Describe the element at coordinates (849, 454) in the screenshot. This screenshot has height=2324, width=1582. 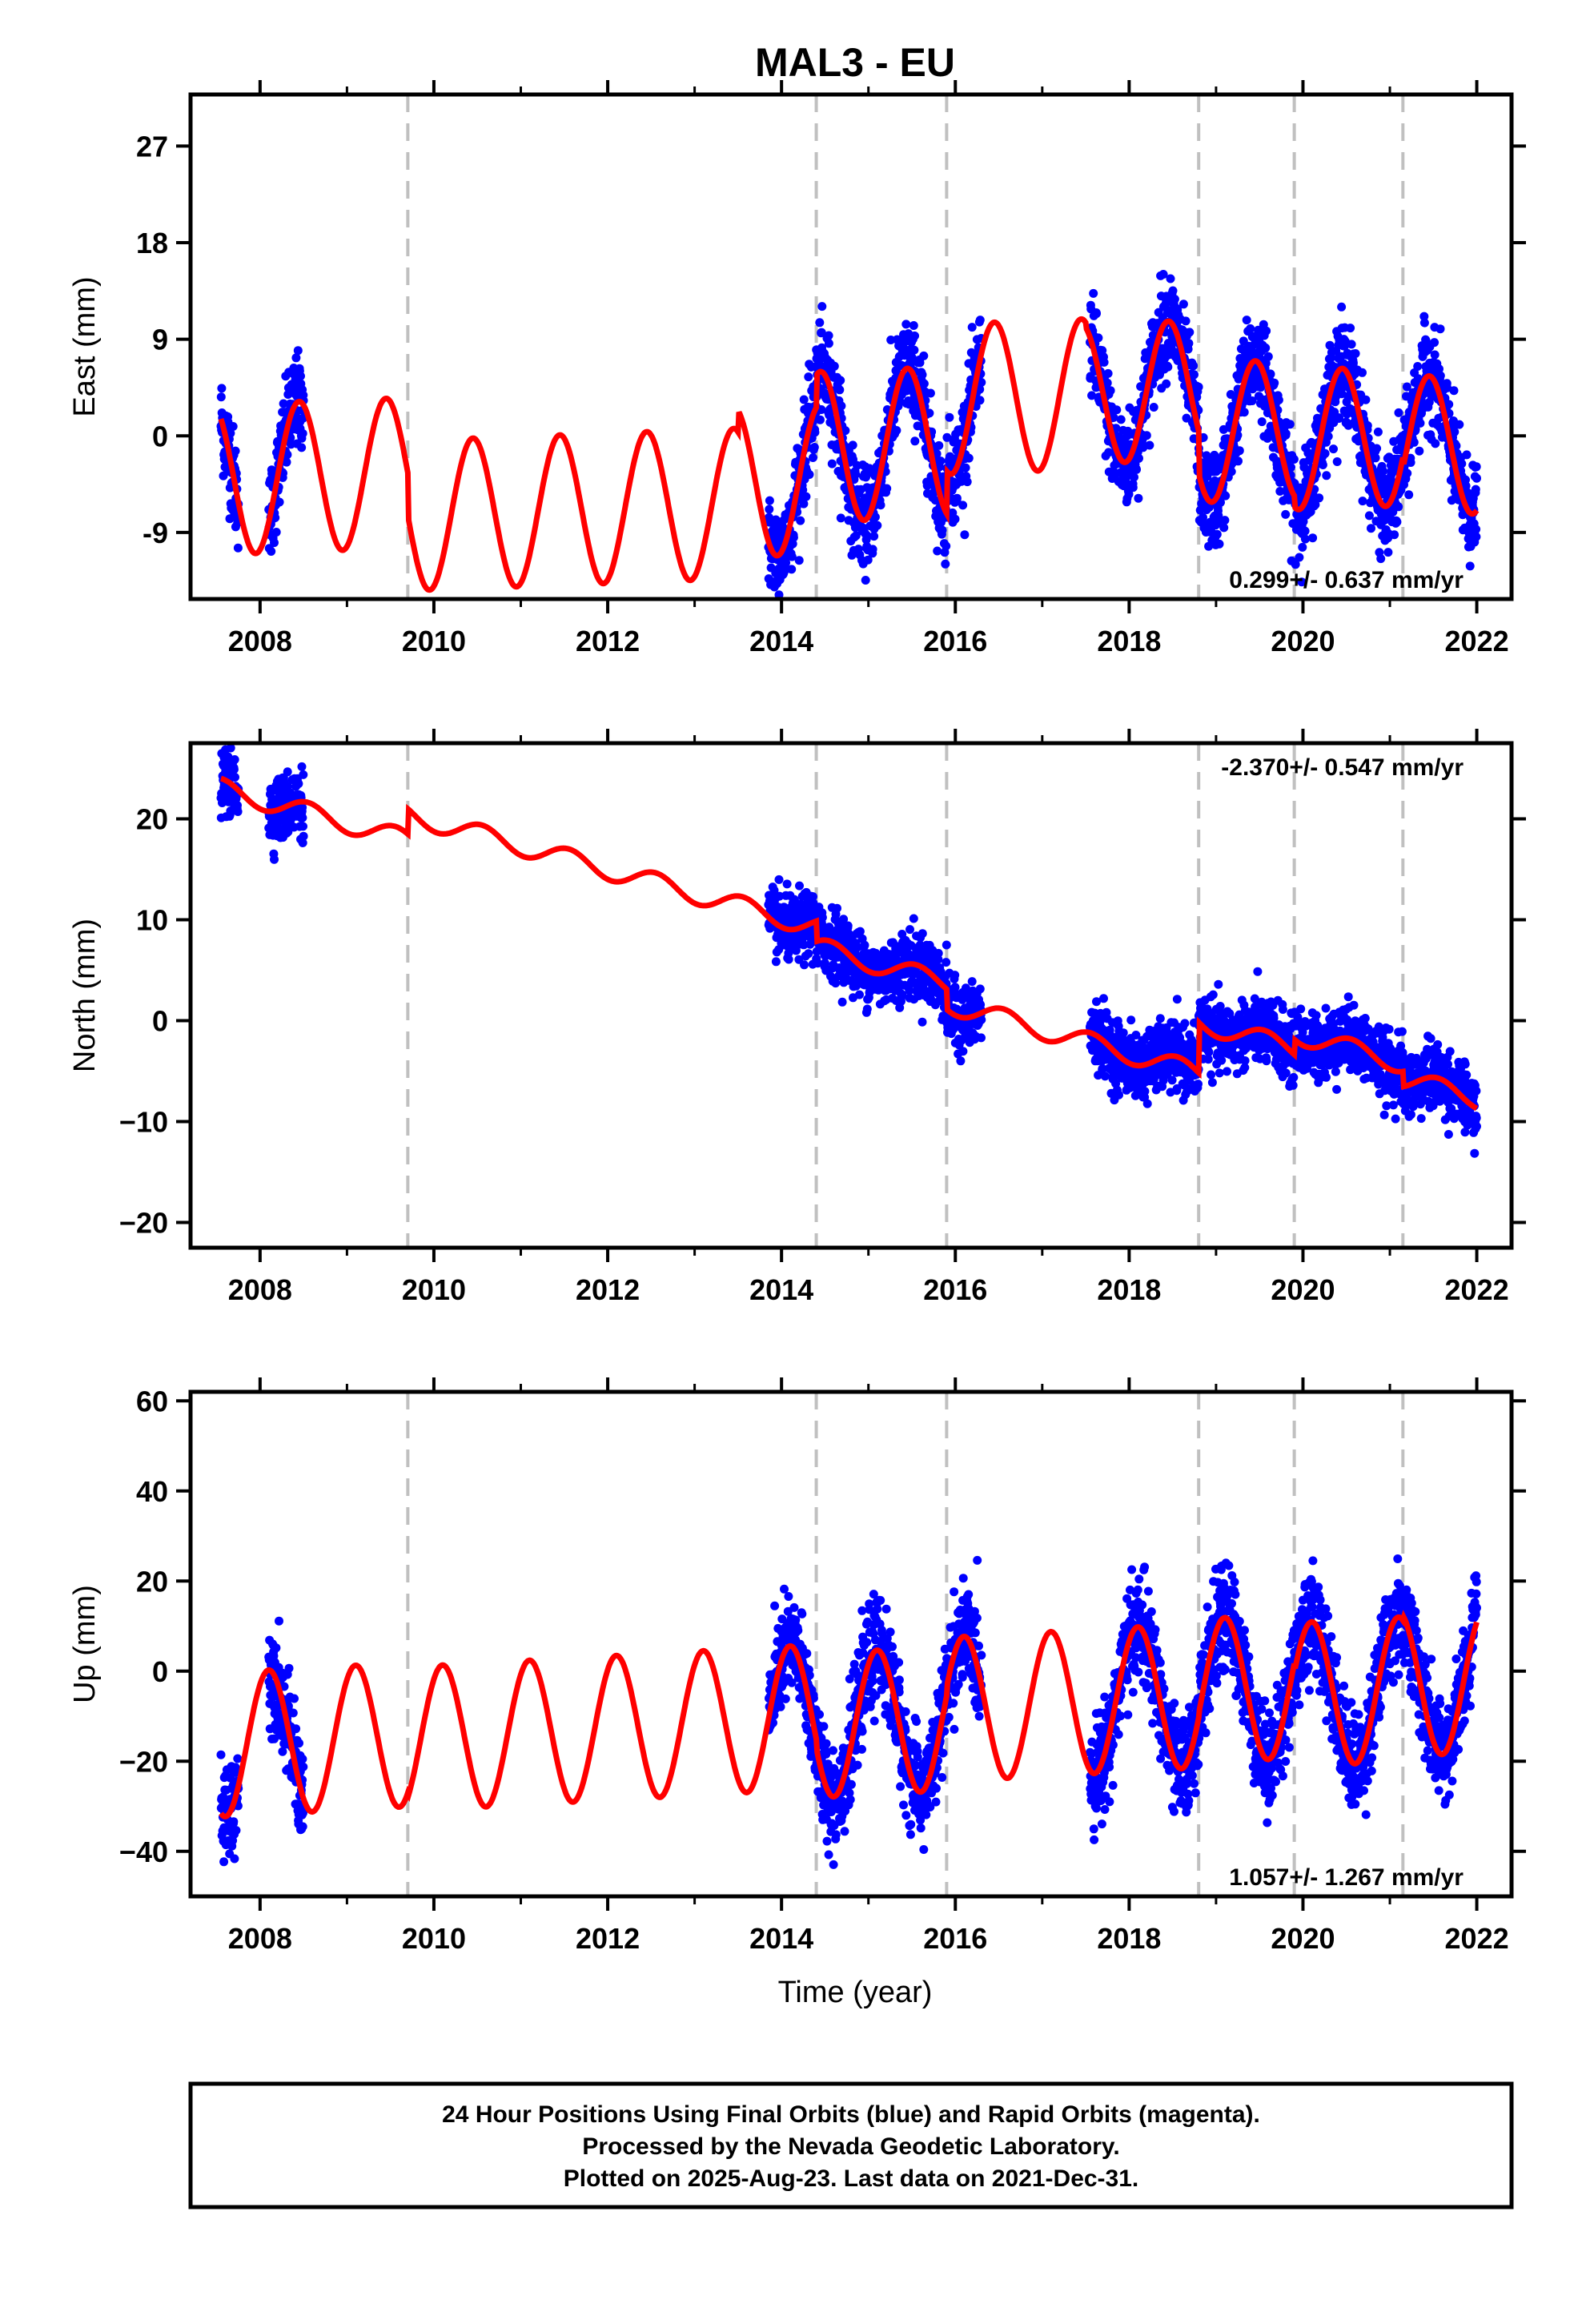
I see `model-line` at that location.